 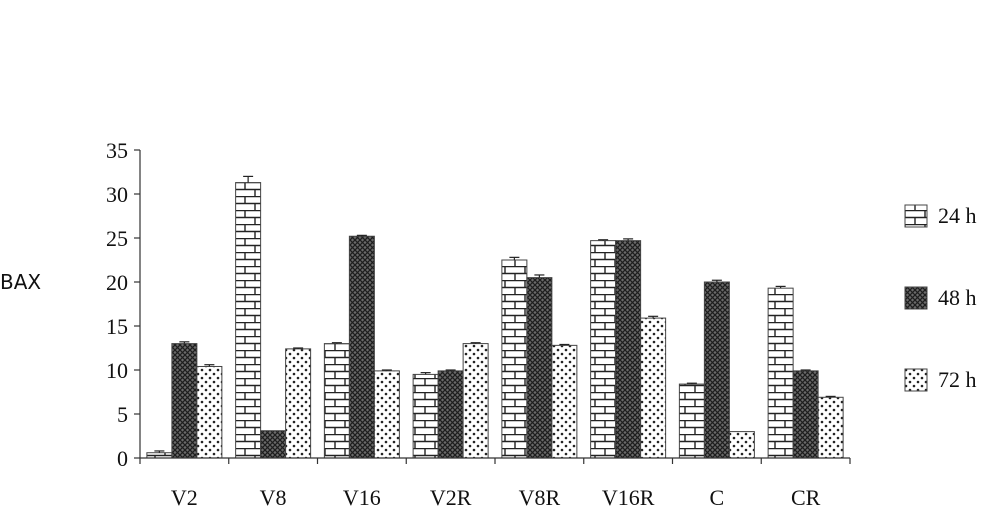 I want to click on legend: 24 h 48 h 72 h, so click(x=940, y=297).